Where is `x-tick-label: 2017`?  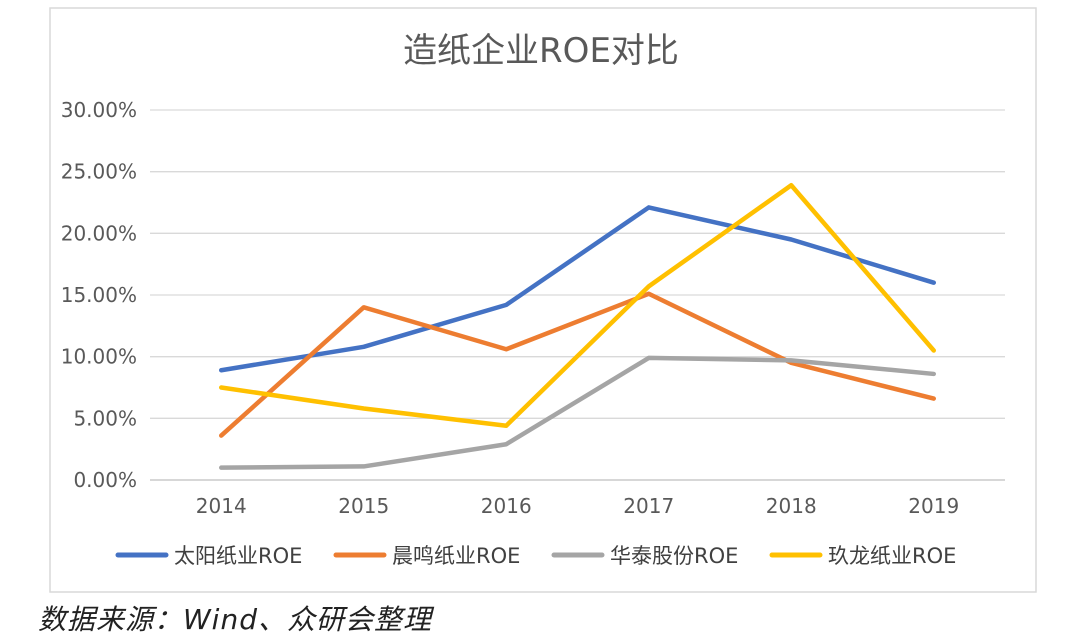
x-tick-label: 2017 is located at coordinates (648, 506).